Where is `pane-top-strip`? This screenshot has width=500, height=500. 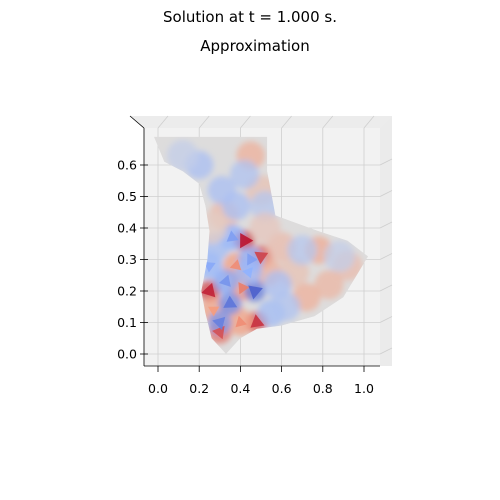
pane-top-strip is located at coordinates (261, 122).